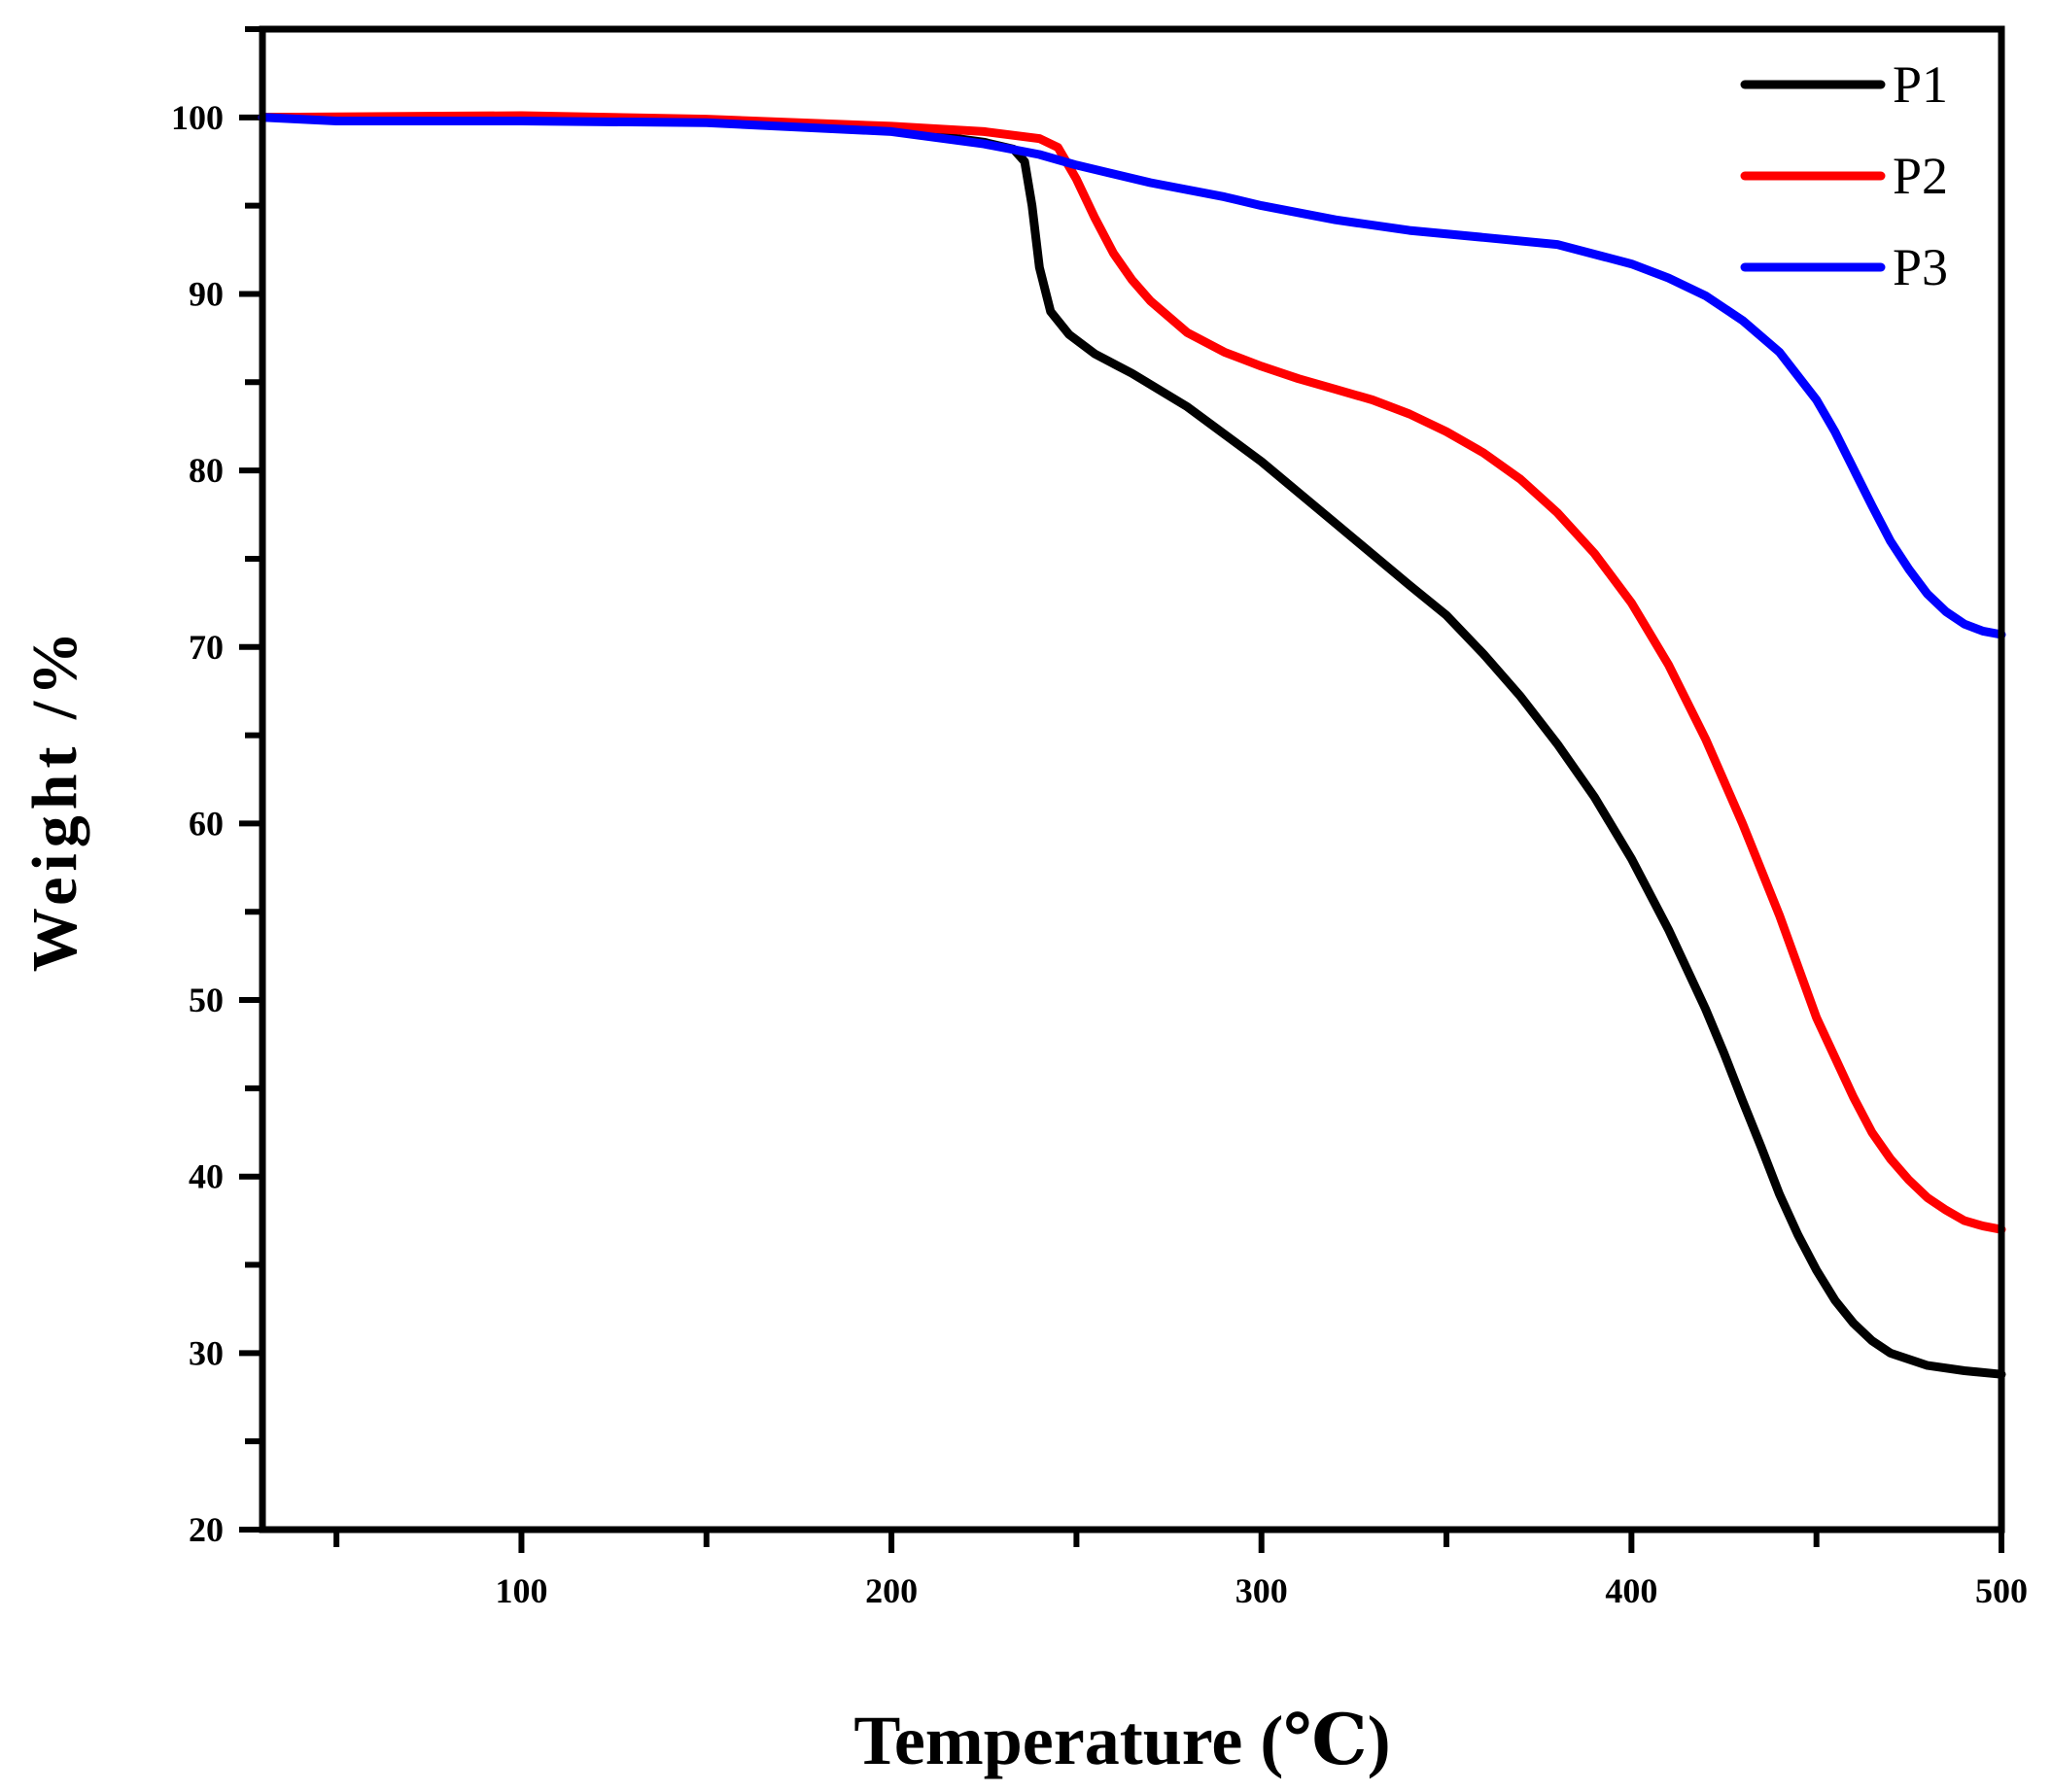  What do you see at coordinates (2001, 1590) in the screenshot?
I see `x-tick-label: 500` at bounding box center [2001, 1590].